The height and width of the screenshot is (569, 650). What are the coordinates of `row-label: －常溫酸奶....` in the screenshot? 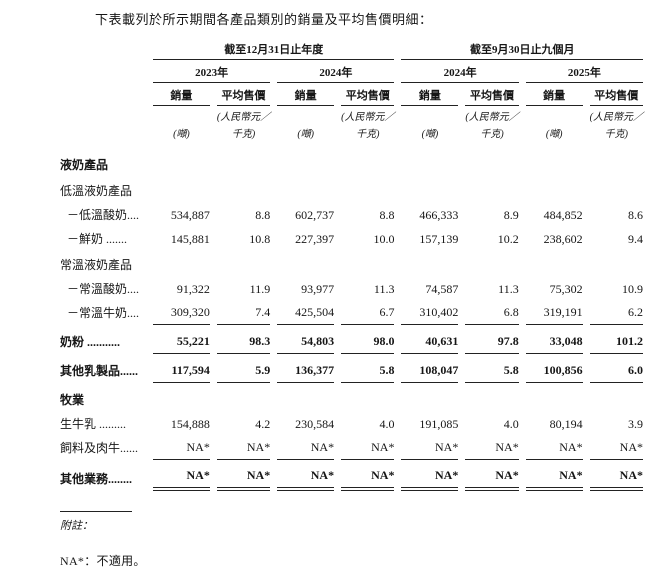 It's located at (103, 289).